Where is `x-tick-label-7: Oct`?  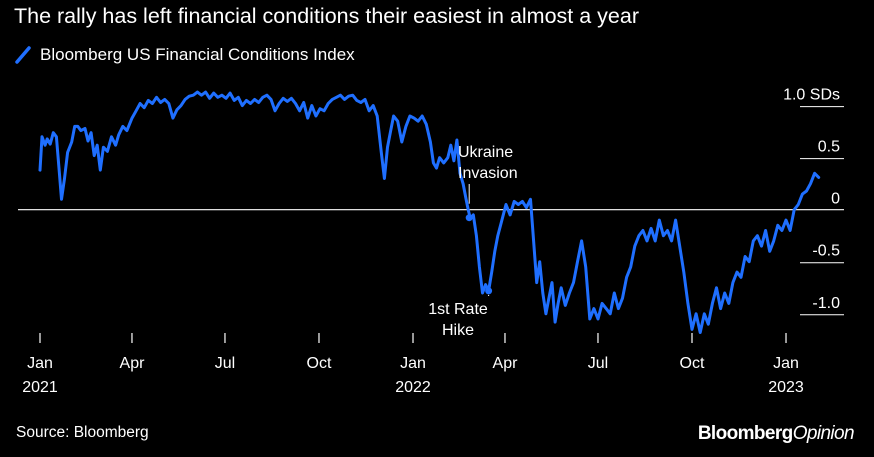
x-tick-label-7: Oct is located at coordinates (692, 363).